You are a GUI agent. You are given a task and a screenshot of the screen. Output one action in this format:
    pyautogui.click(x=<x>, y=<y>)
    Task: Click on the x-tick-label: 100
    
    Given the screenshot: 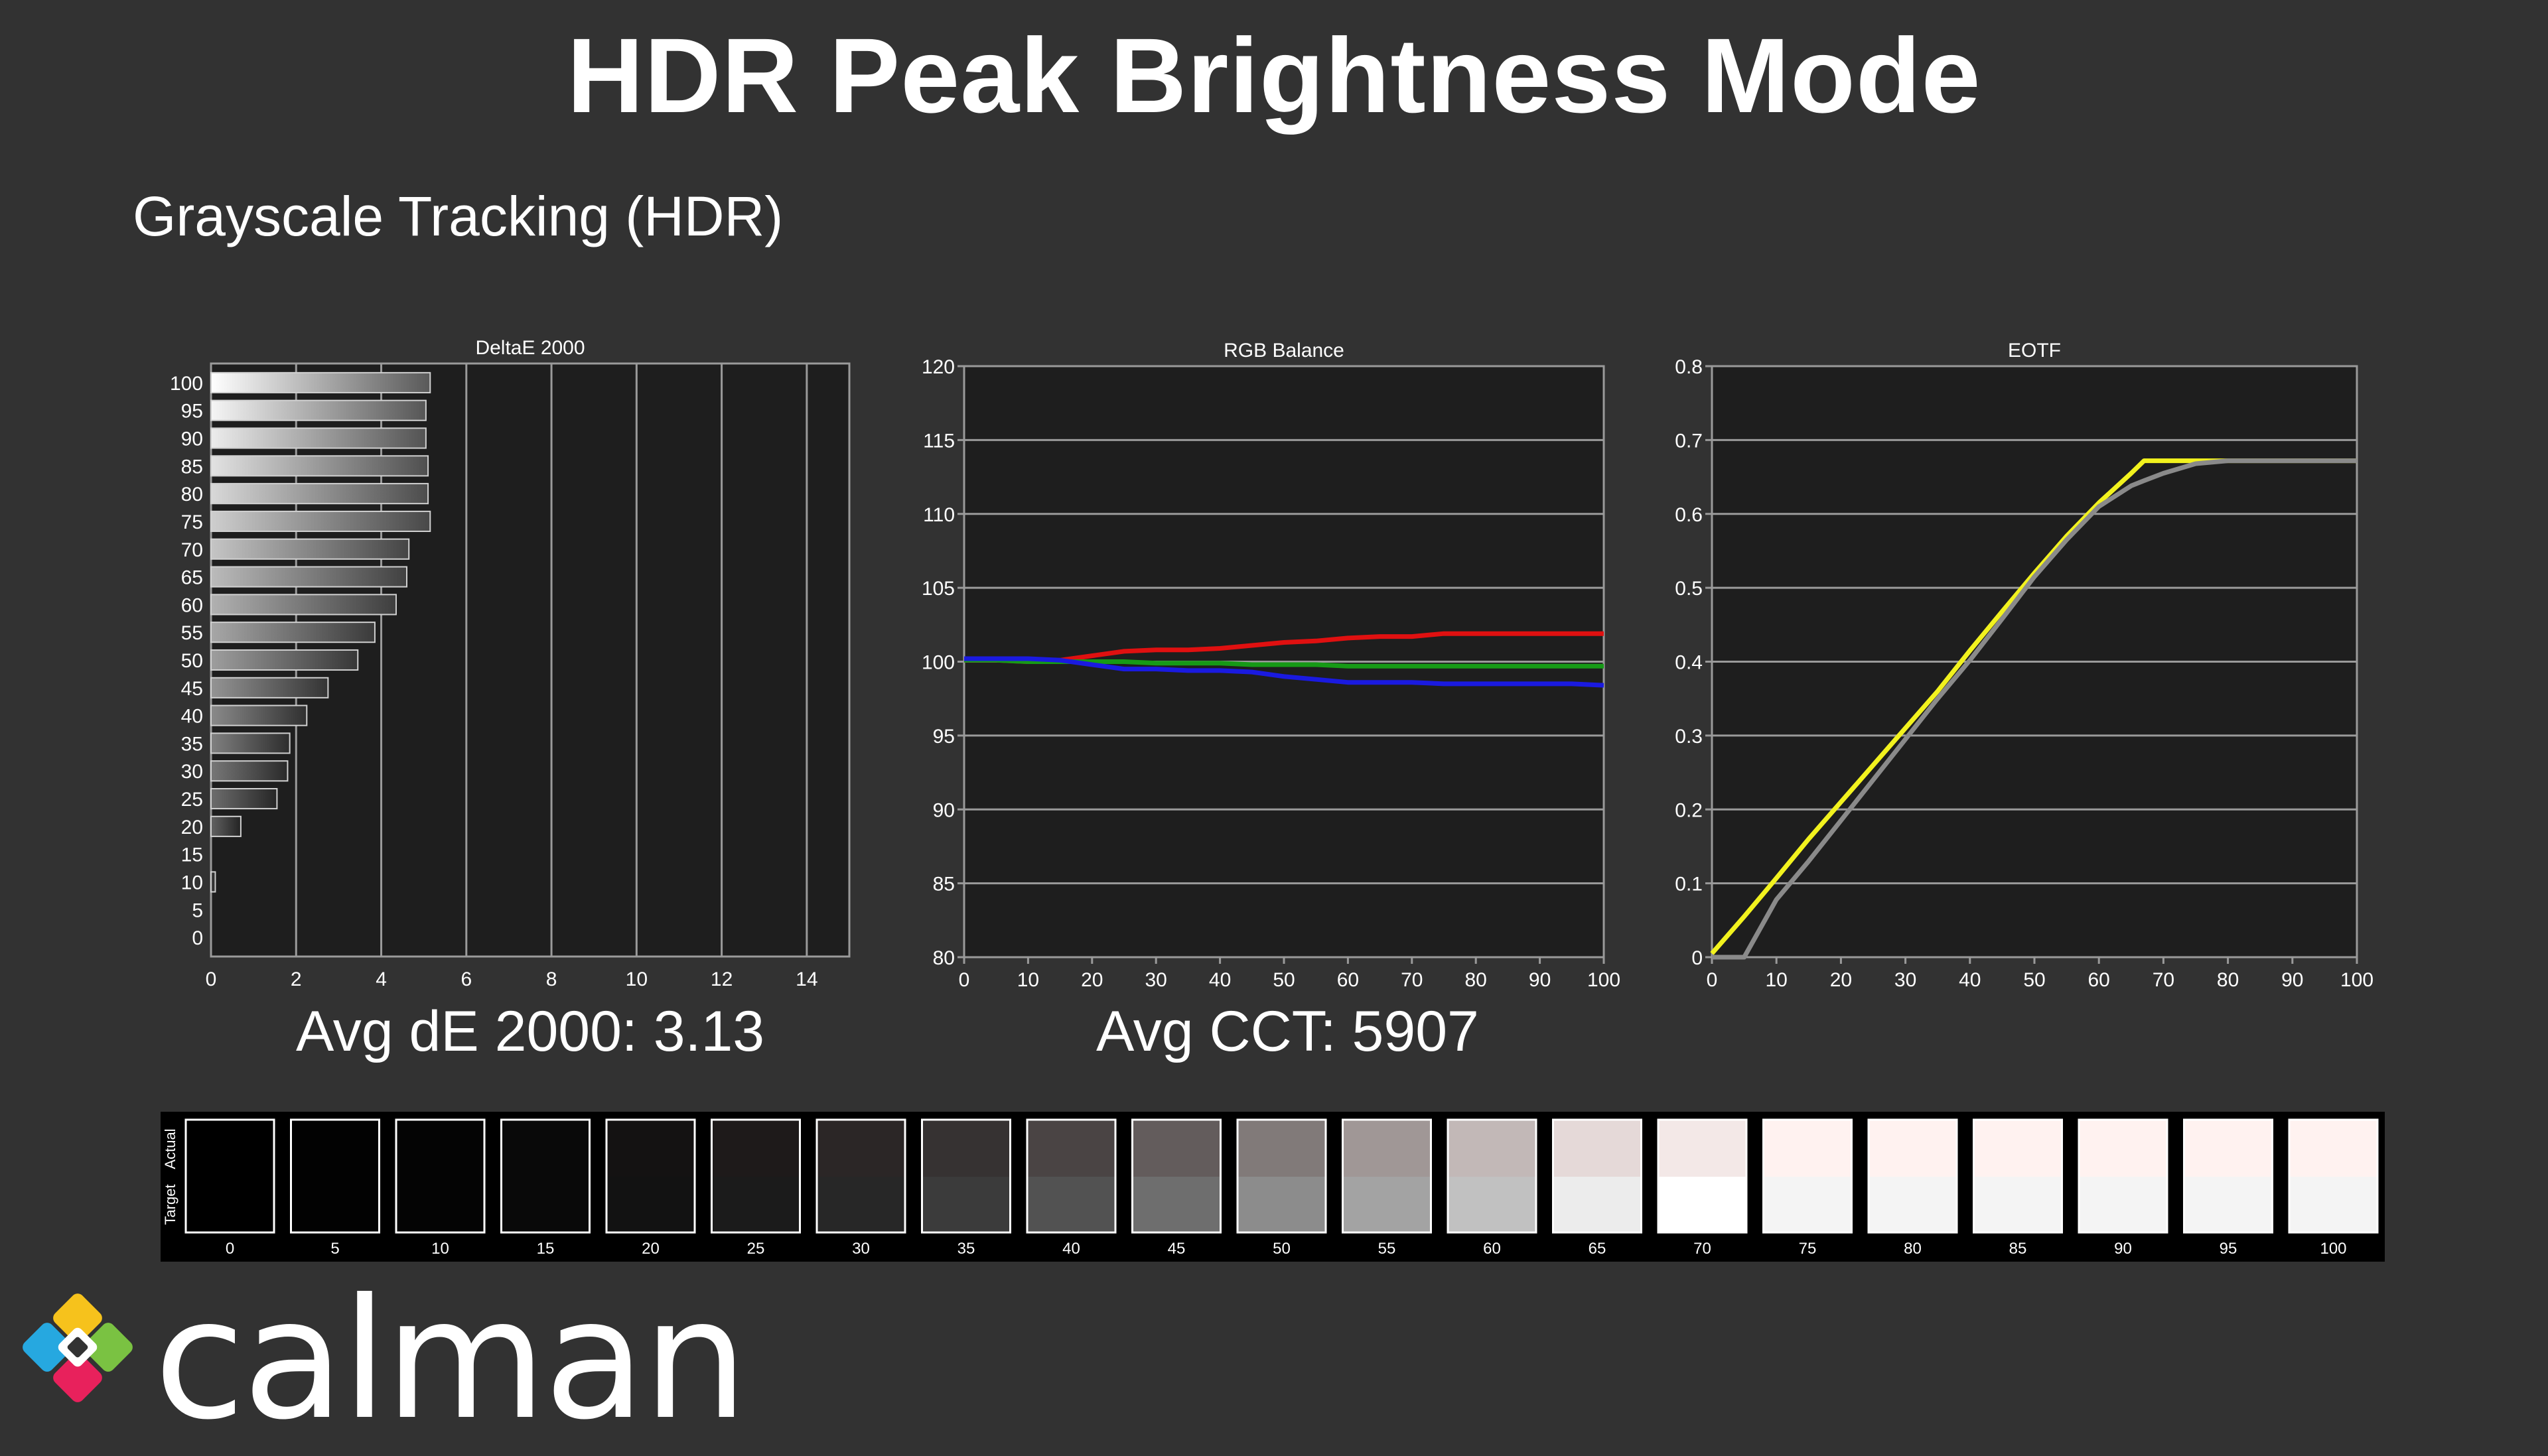 What is the action you would take?
    pyautogui.click(x=2356, y=980)
    